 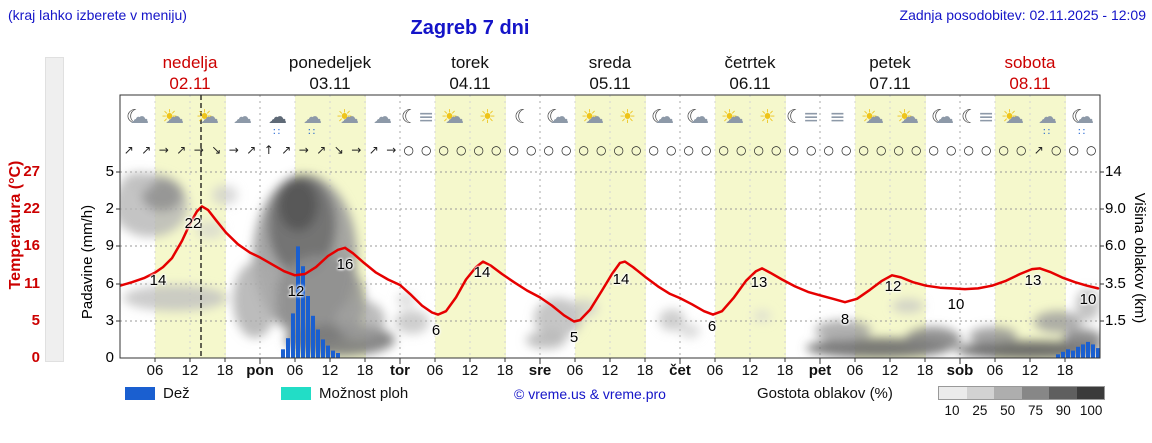 What do you see at coordinates (330, 62) in the screenshot?
I see `day-name: ponedeljek` at bounding box center [330, 62].